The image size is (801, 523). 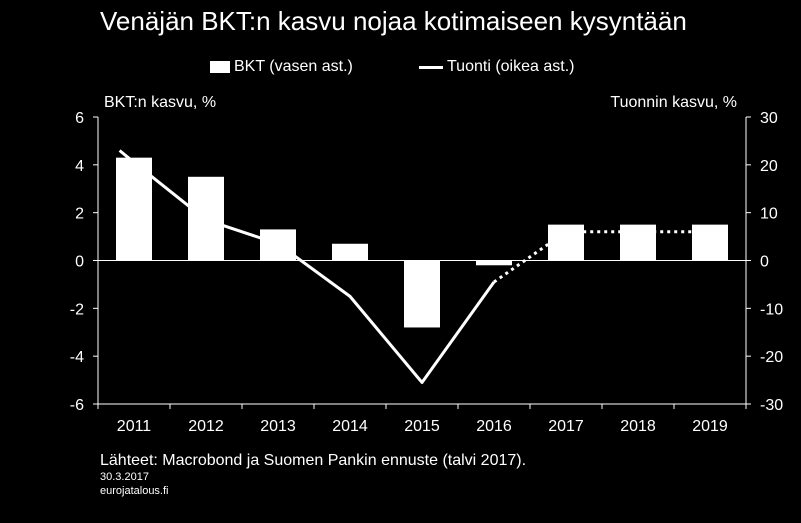 What do you see at coordinates (771, 405) in the screenshot?
I see `right-tick-label: -30` at bounding box center [771, 405].